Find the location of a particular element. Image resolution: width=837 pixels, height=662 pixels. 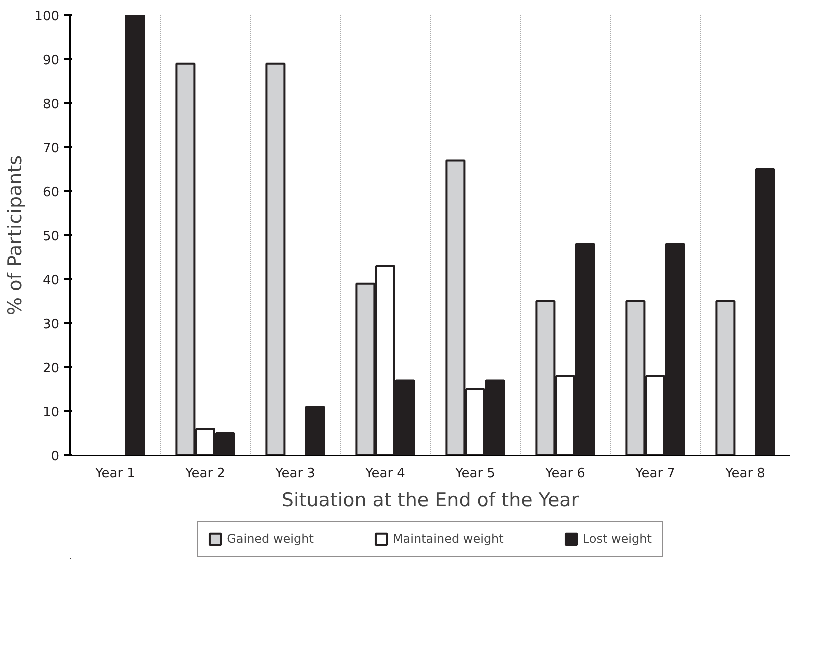

y-tick-label: 80 is located at coordinates (51, 105).